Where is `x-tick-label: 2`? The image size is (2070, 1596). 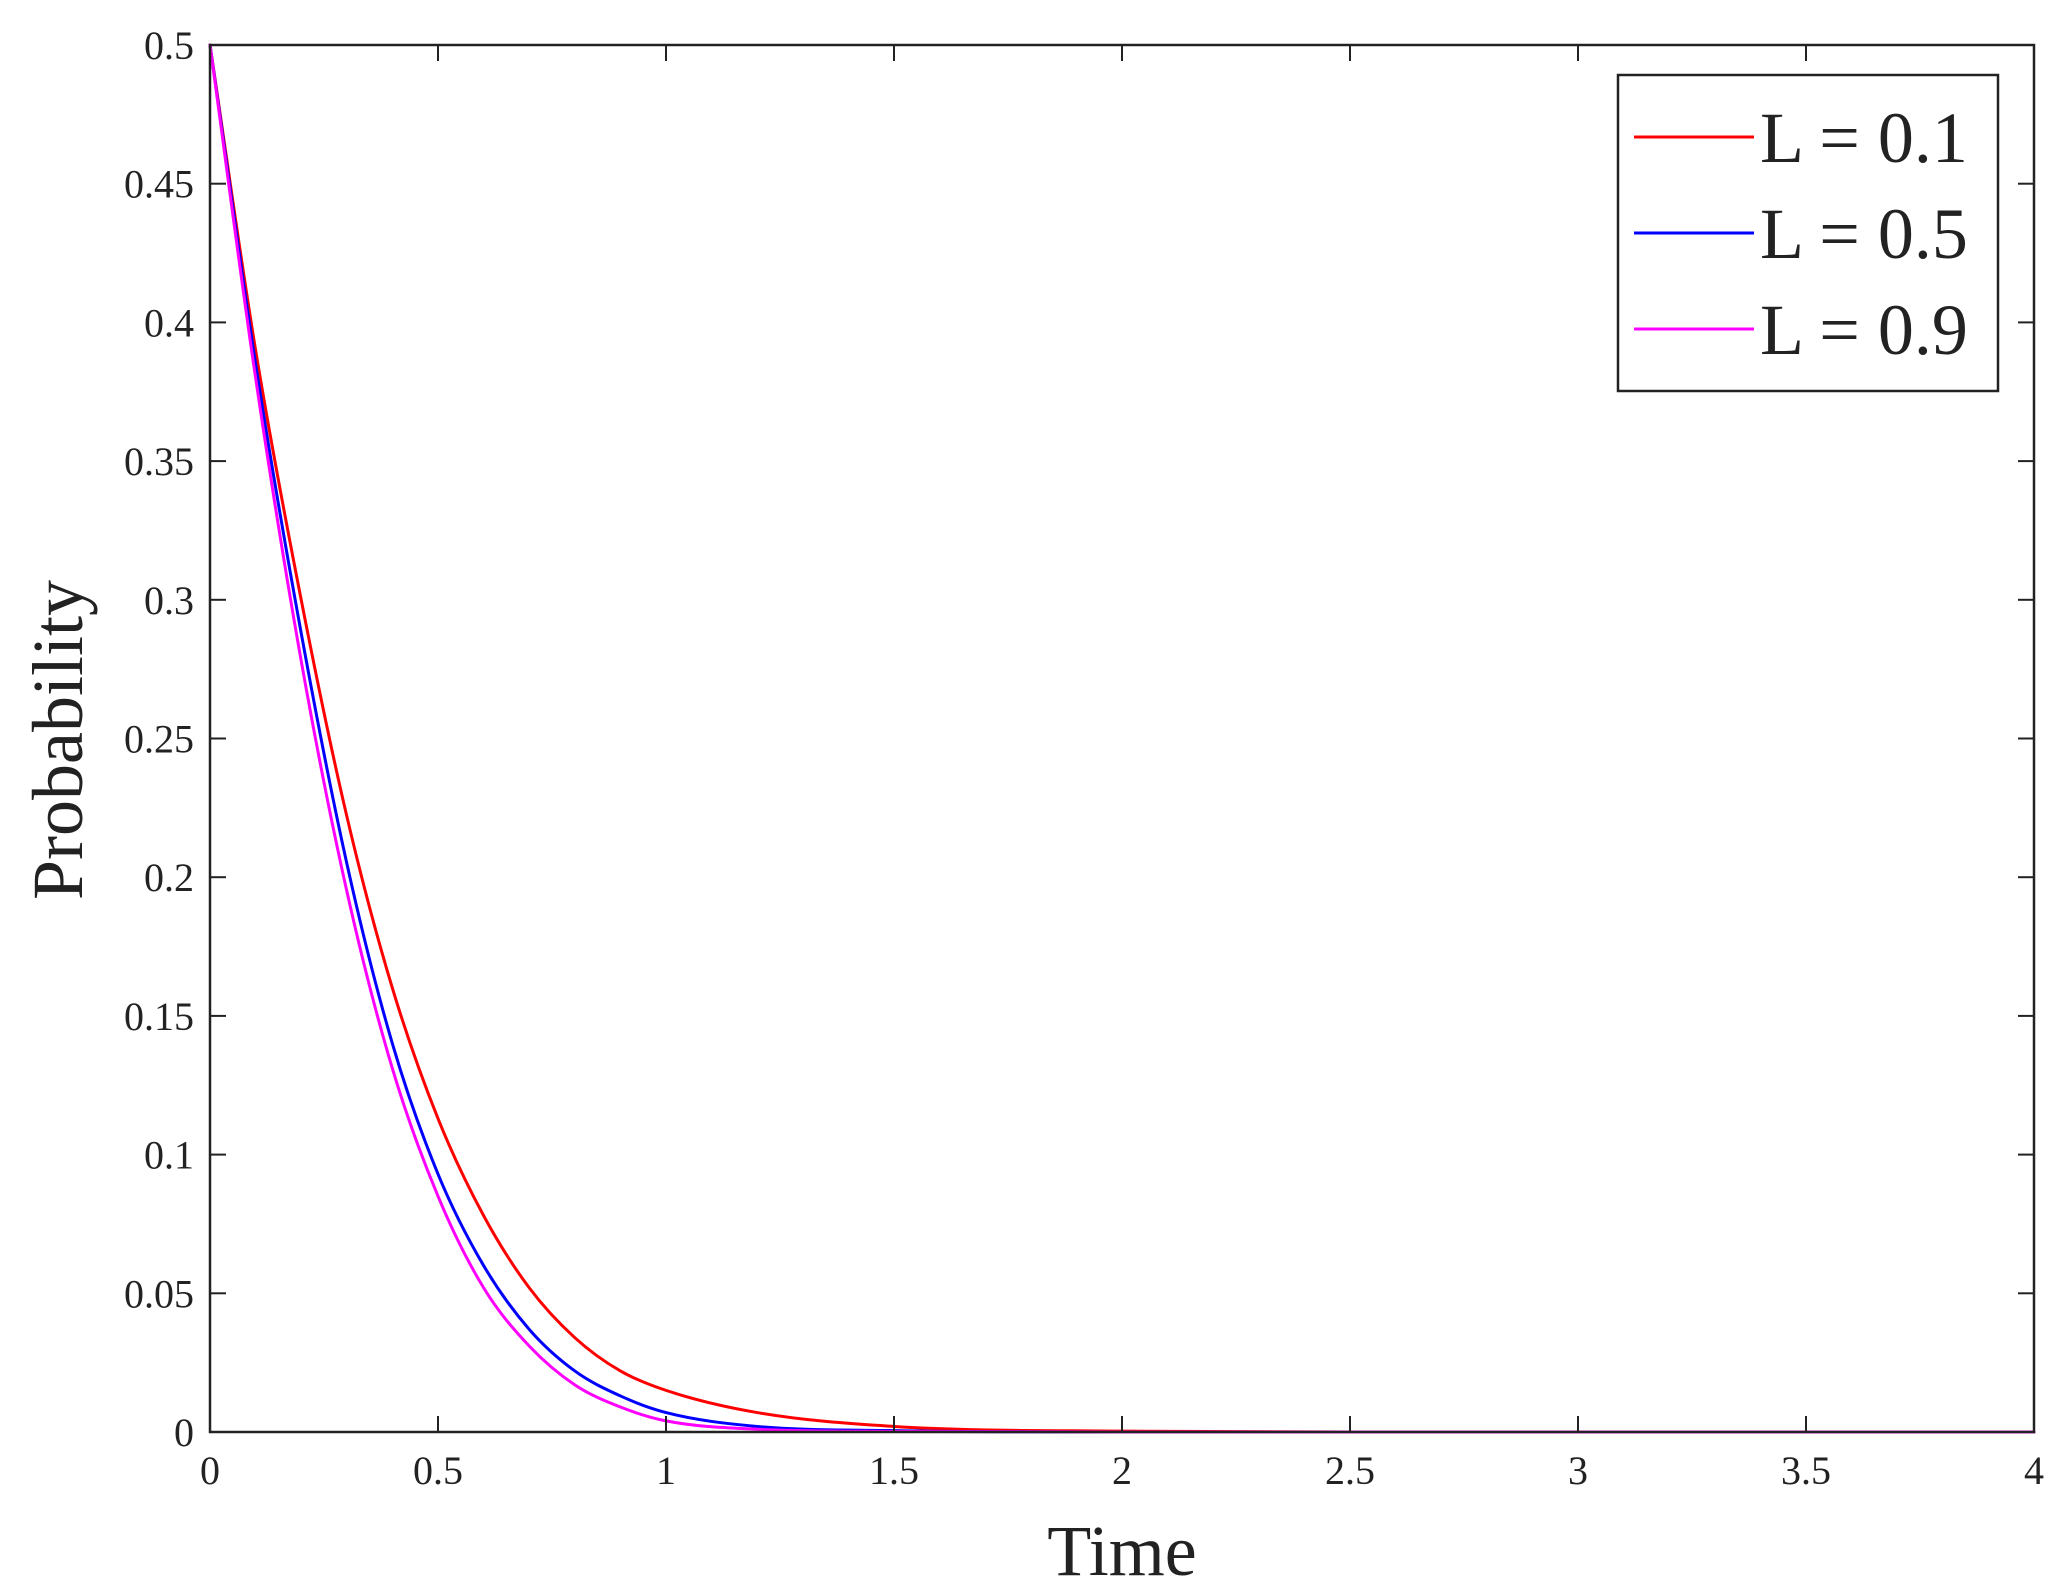
x-tick-label: 2 is located at coordinates (1122, 1470).